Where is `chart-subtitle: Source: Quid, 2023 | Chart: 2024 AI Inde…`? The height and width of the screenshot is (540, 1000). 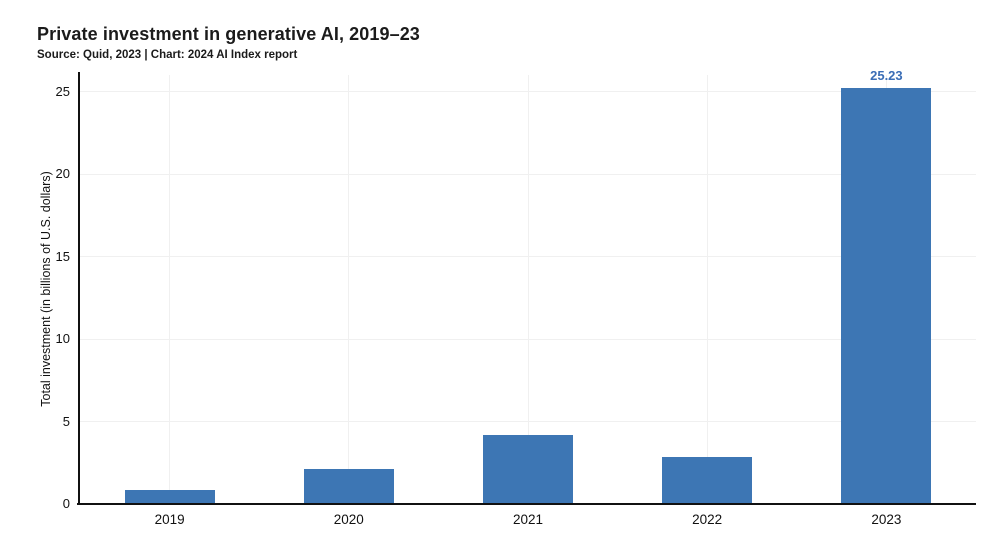
chart-subtitle: Source: Quid, 2023 | Chart: 2024 AI Inde… is located at coordinates (167, 55).